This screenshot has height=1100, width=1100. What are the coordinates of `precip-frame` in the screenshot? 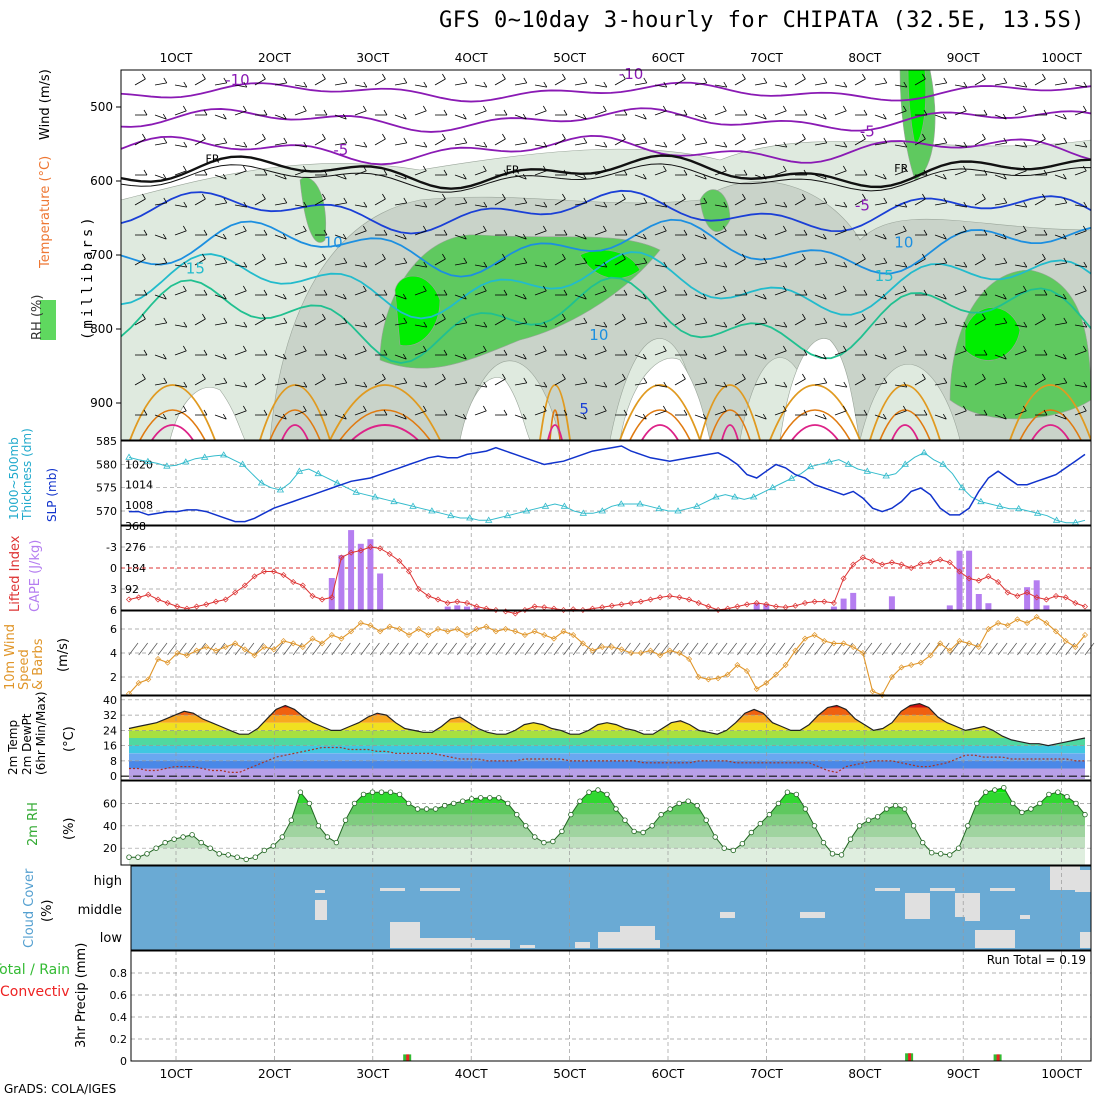 It's located at (611, 1006).